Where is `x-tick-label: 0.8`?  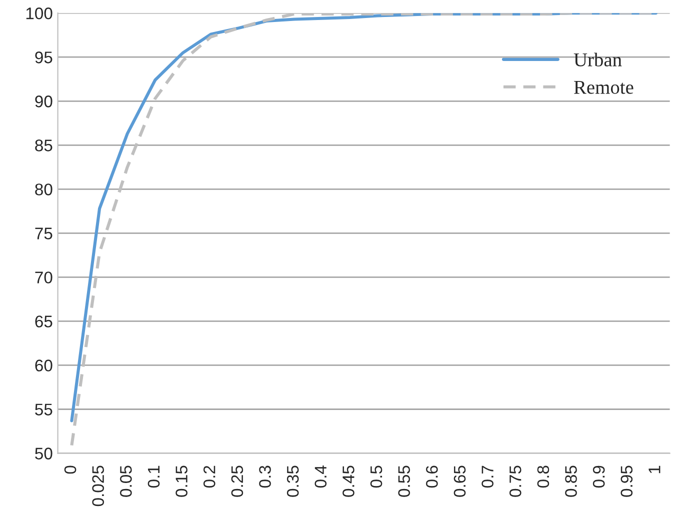 x-tick-label: 0.8 is located at coordinates (543, 477).